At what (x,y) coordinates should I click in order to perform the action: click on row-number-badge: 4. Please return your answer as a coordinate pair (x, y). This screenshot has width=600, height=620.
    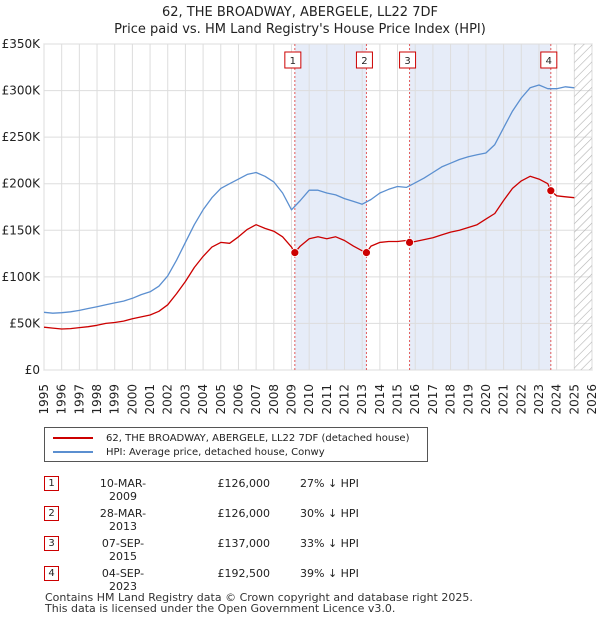
    Looking at the image, I should click on (51, 573).